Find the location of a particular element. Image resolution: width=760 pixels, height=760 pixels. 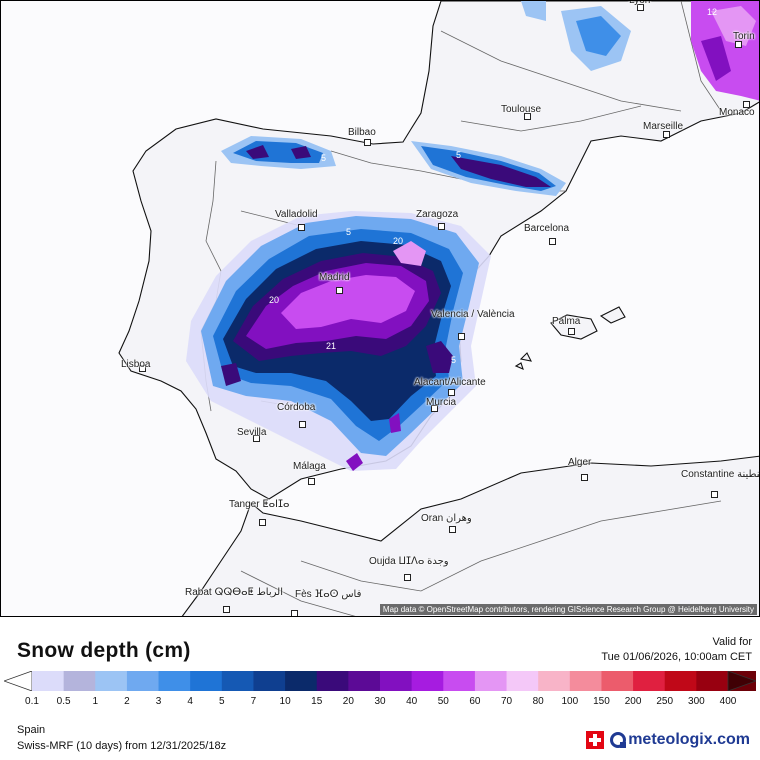

city-label: Bilbao is located at coordinates (362, 132).